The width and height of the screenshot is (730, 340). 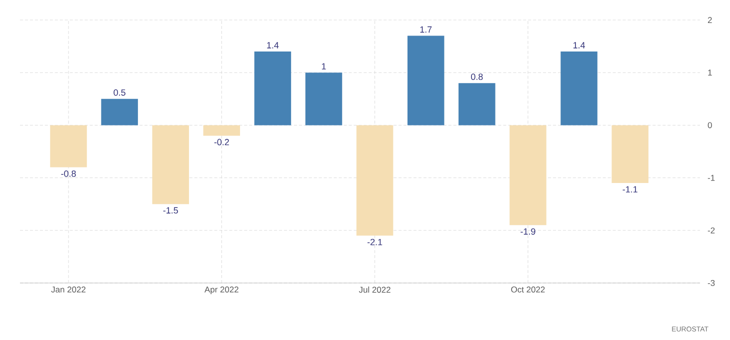 I want to click on y-tick-label: -3, so click(x=711, y=283).